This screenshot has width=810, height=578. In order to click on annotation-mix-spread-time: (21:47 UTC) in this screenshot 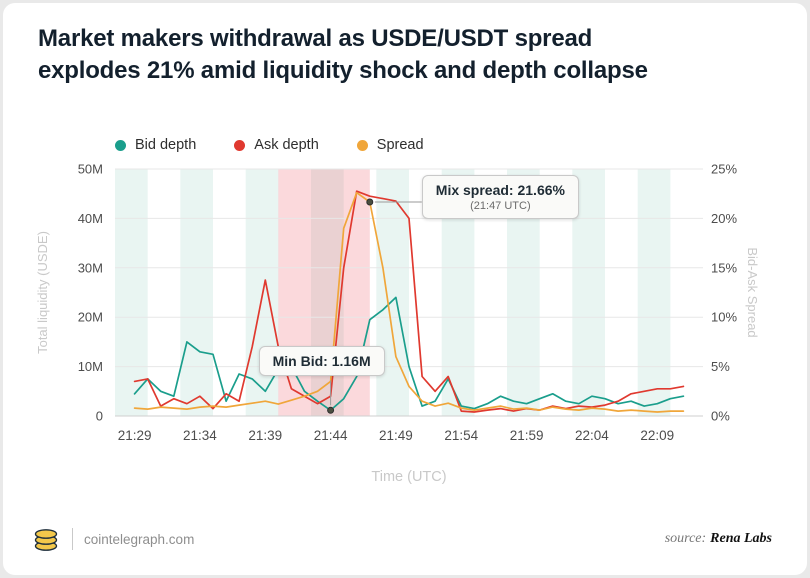, I will do `click(500, 205)`.